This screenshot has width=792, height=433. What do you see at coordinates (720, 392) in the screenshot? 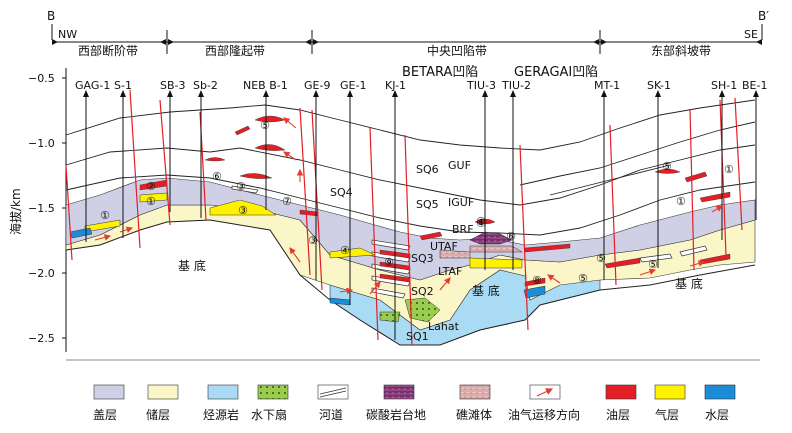
I see `legend-swatch-water` at bounding box center [720, 392].